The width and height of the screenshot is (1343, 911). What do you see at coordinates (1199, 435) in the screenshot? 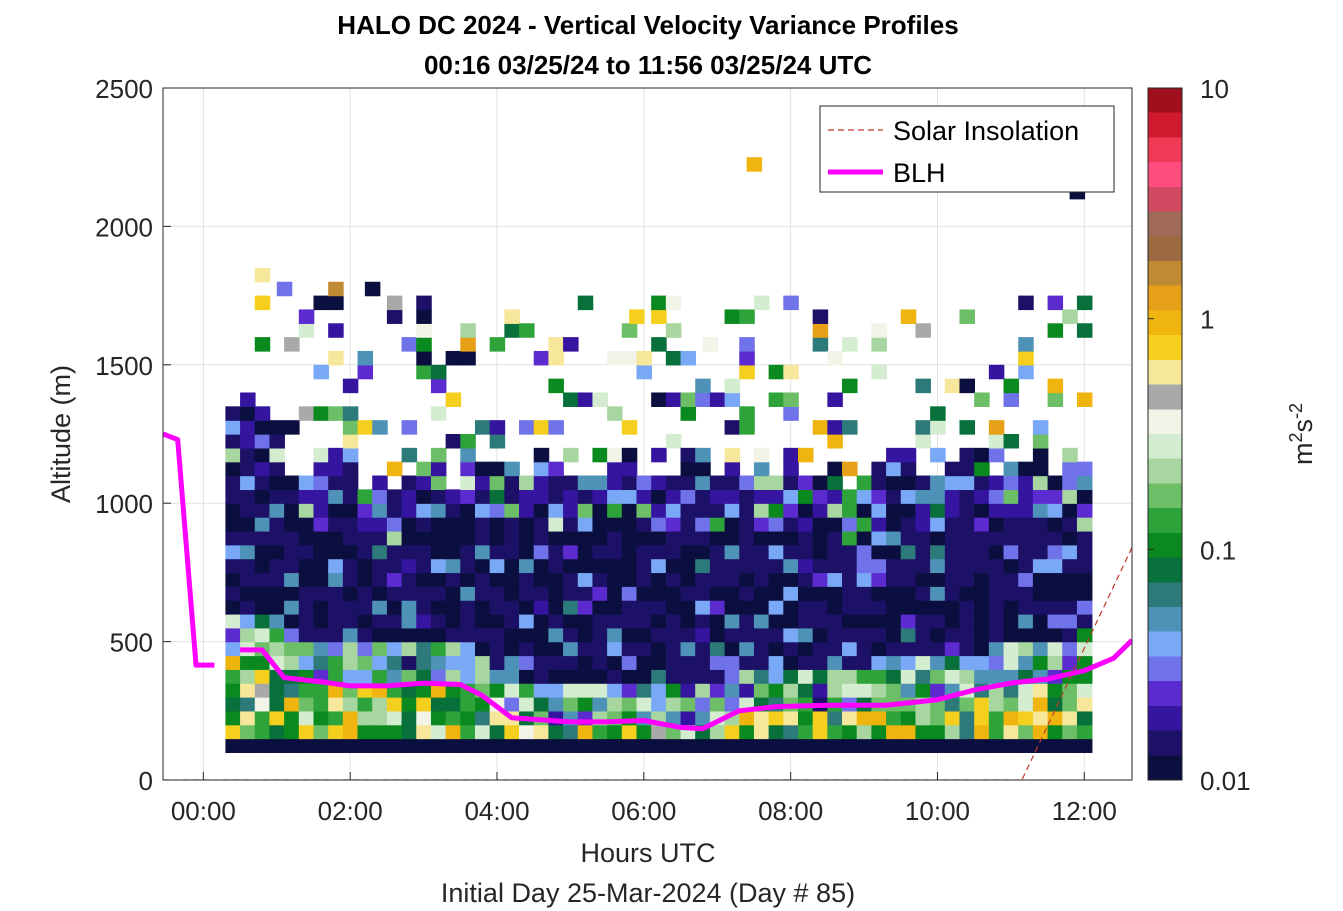
I see `colorbar-ticks: 0.01 0.1 1 10` at bounding box center [1199, 435].